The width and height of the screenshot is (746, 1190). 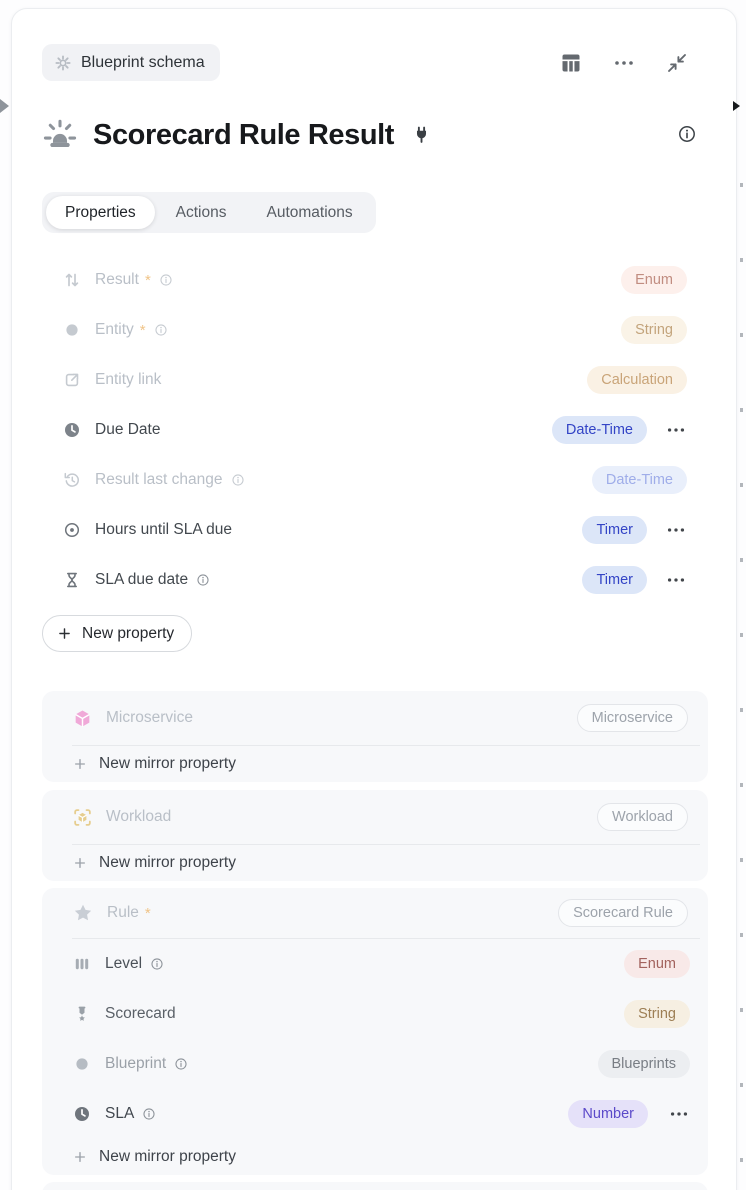 What do you see at coordinates (375, 913) in the screenshot?
I see `relation-row-rule: Rule * Scorecard Rule` at bounding box center [375, 913].